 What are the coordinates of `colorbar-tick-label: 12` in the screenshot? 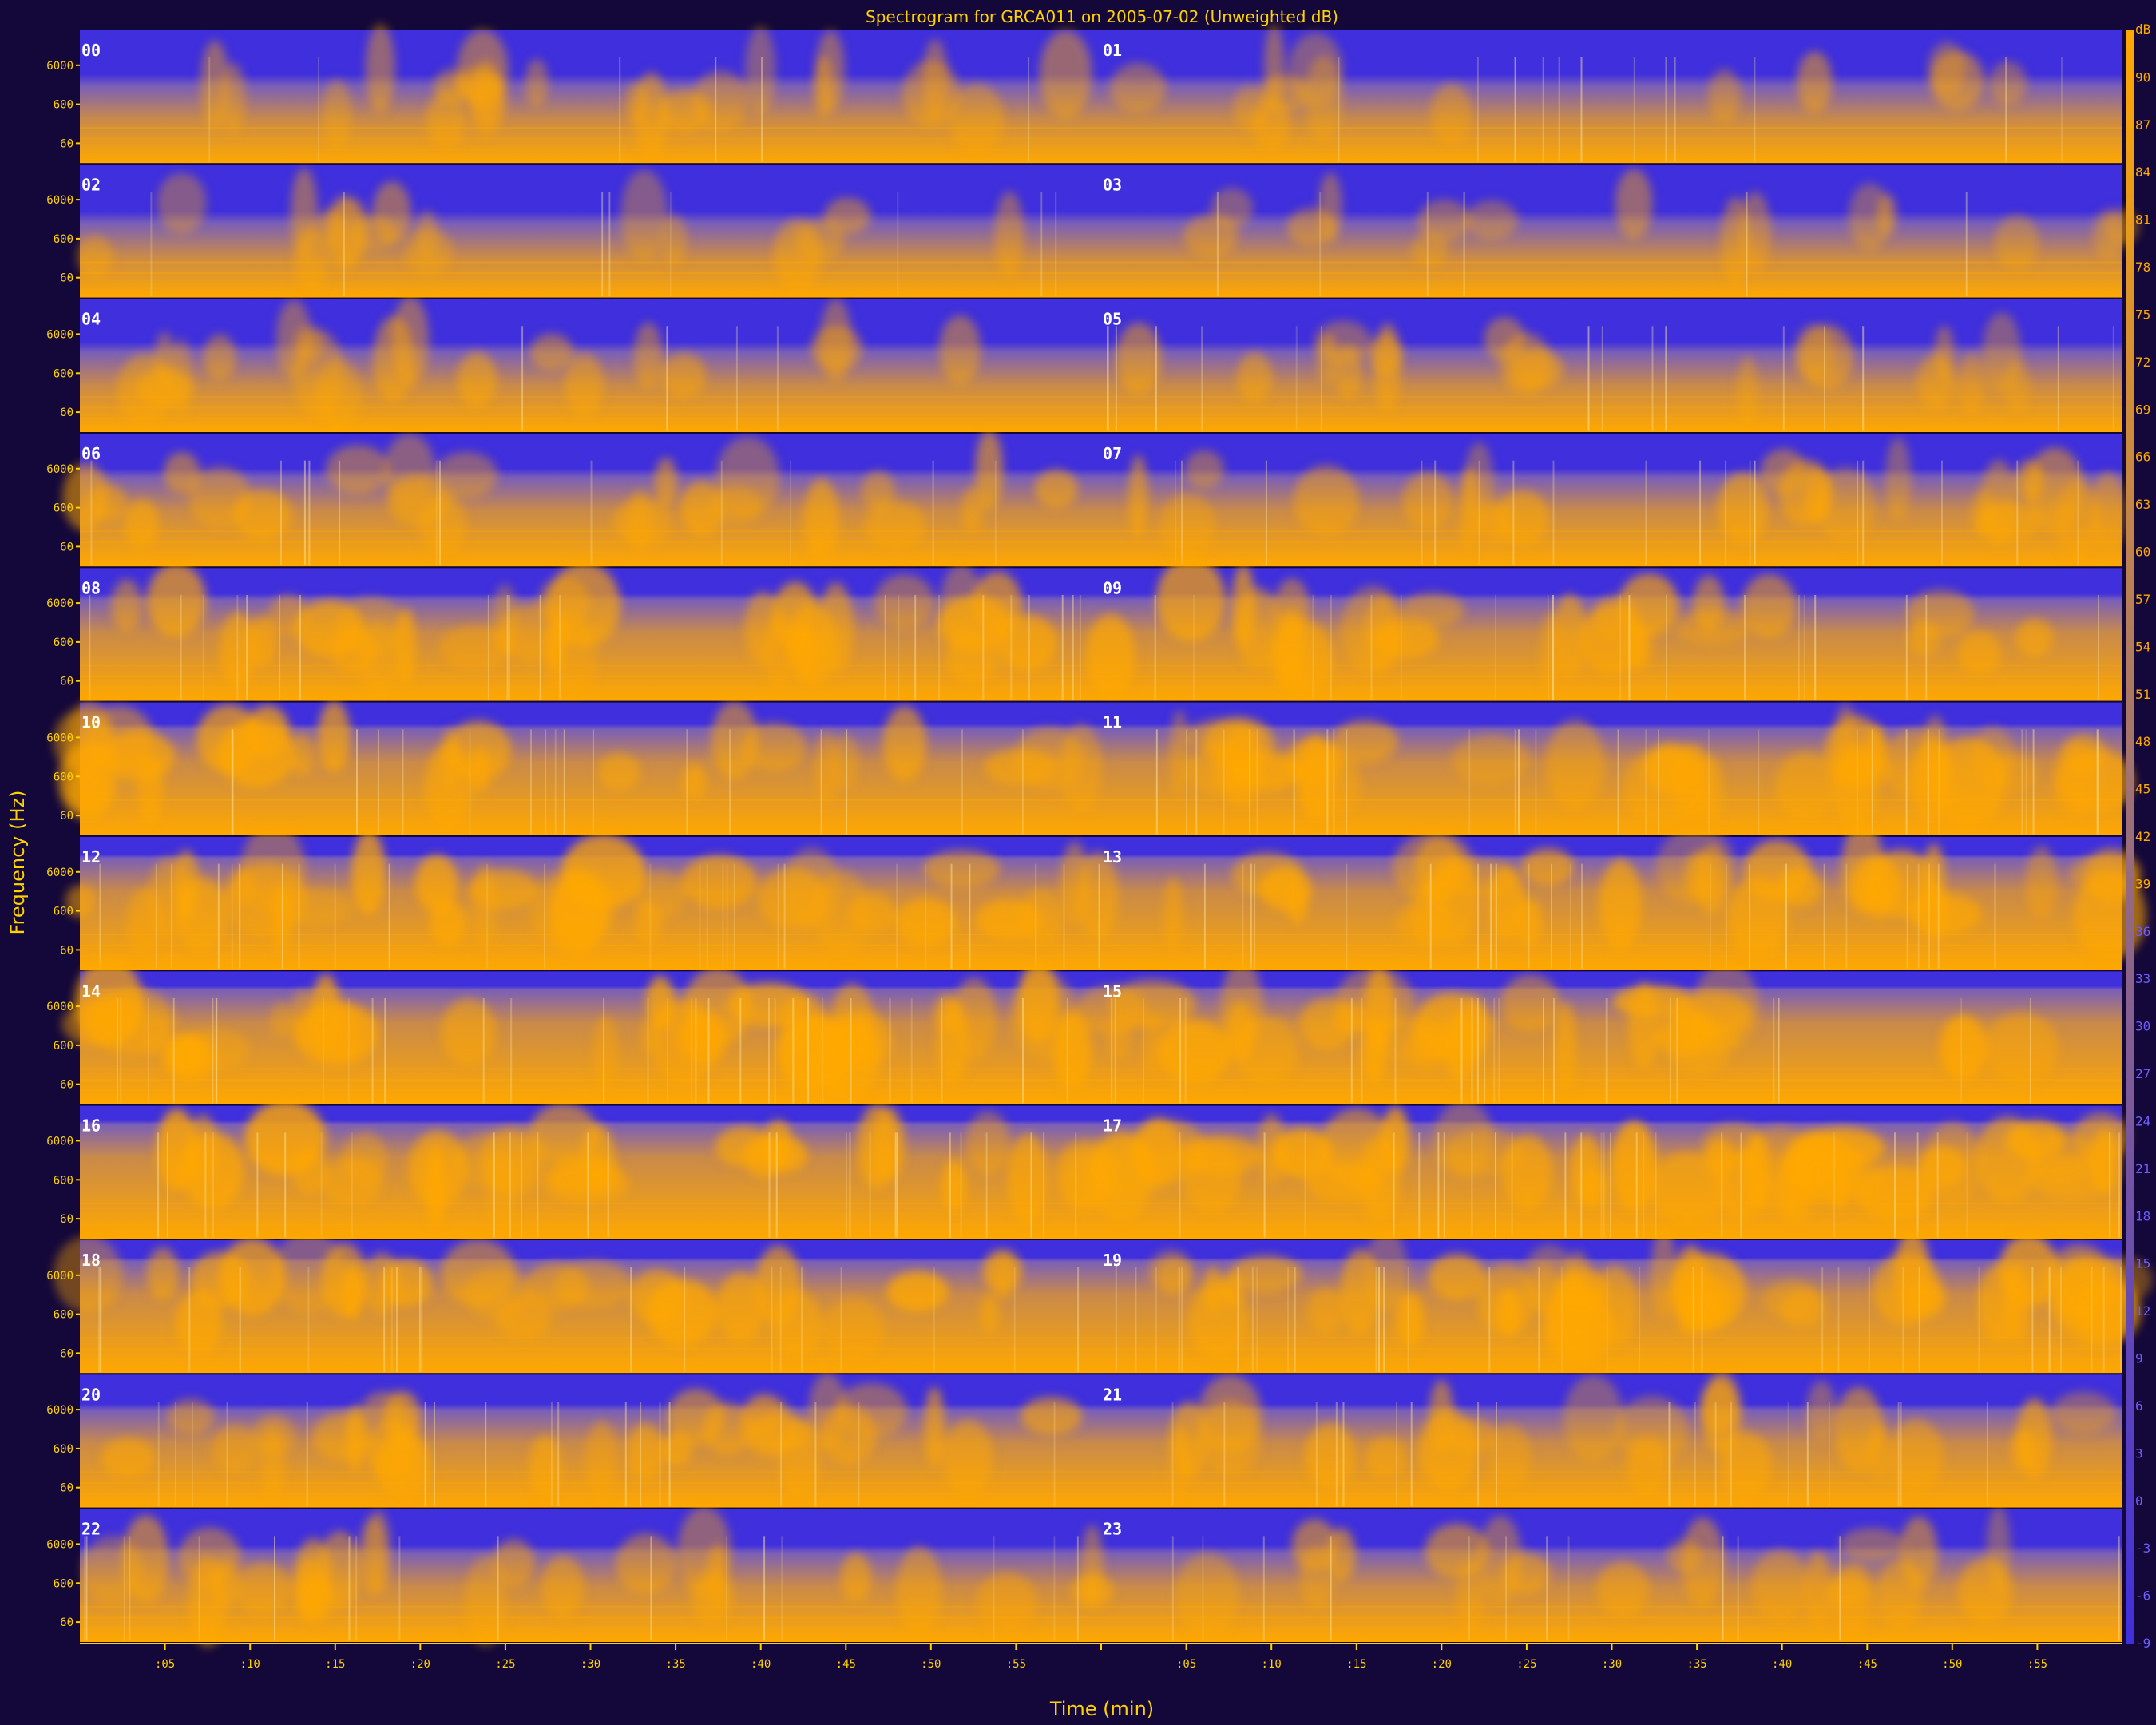 It's located at (2142, 1311).